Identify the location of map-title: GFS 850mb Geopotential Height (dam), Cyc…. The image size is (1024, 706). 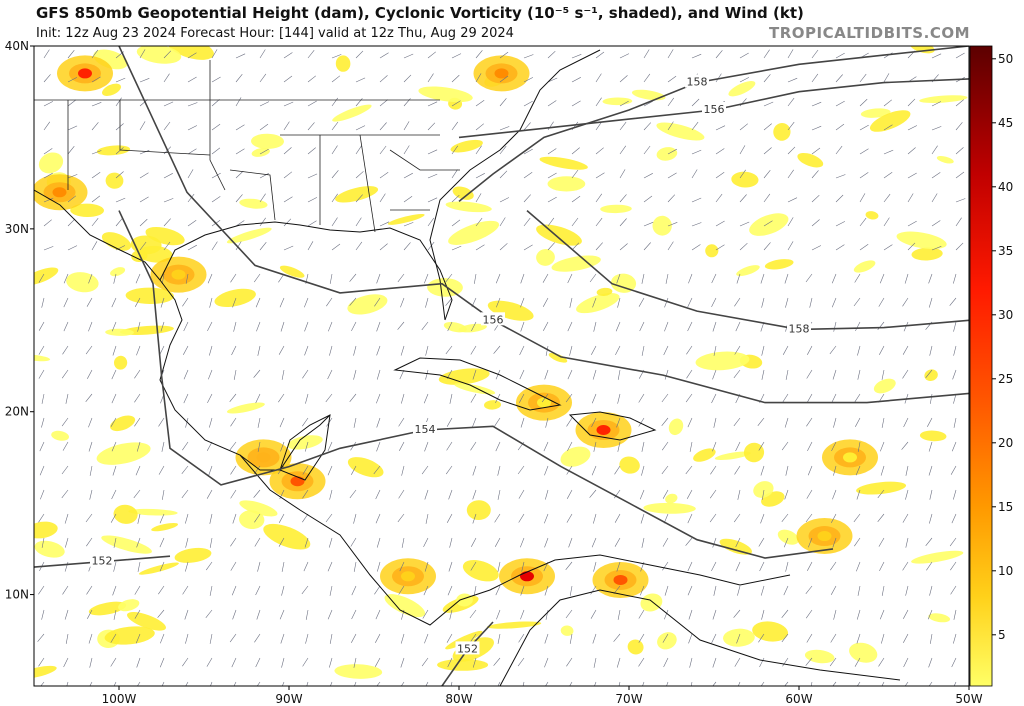
(420, 13).